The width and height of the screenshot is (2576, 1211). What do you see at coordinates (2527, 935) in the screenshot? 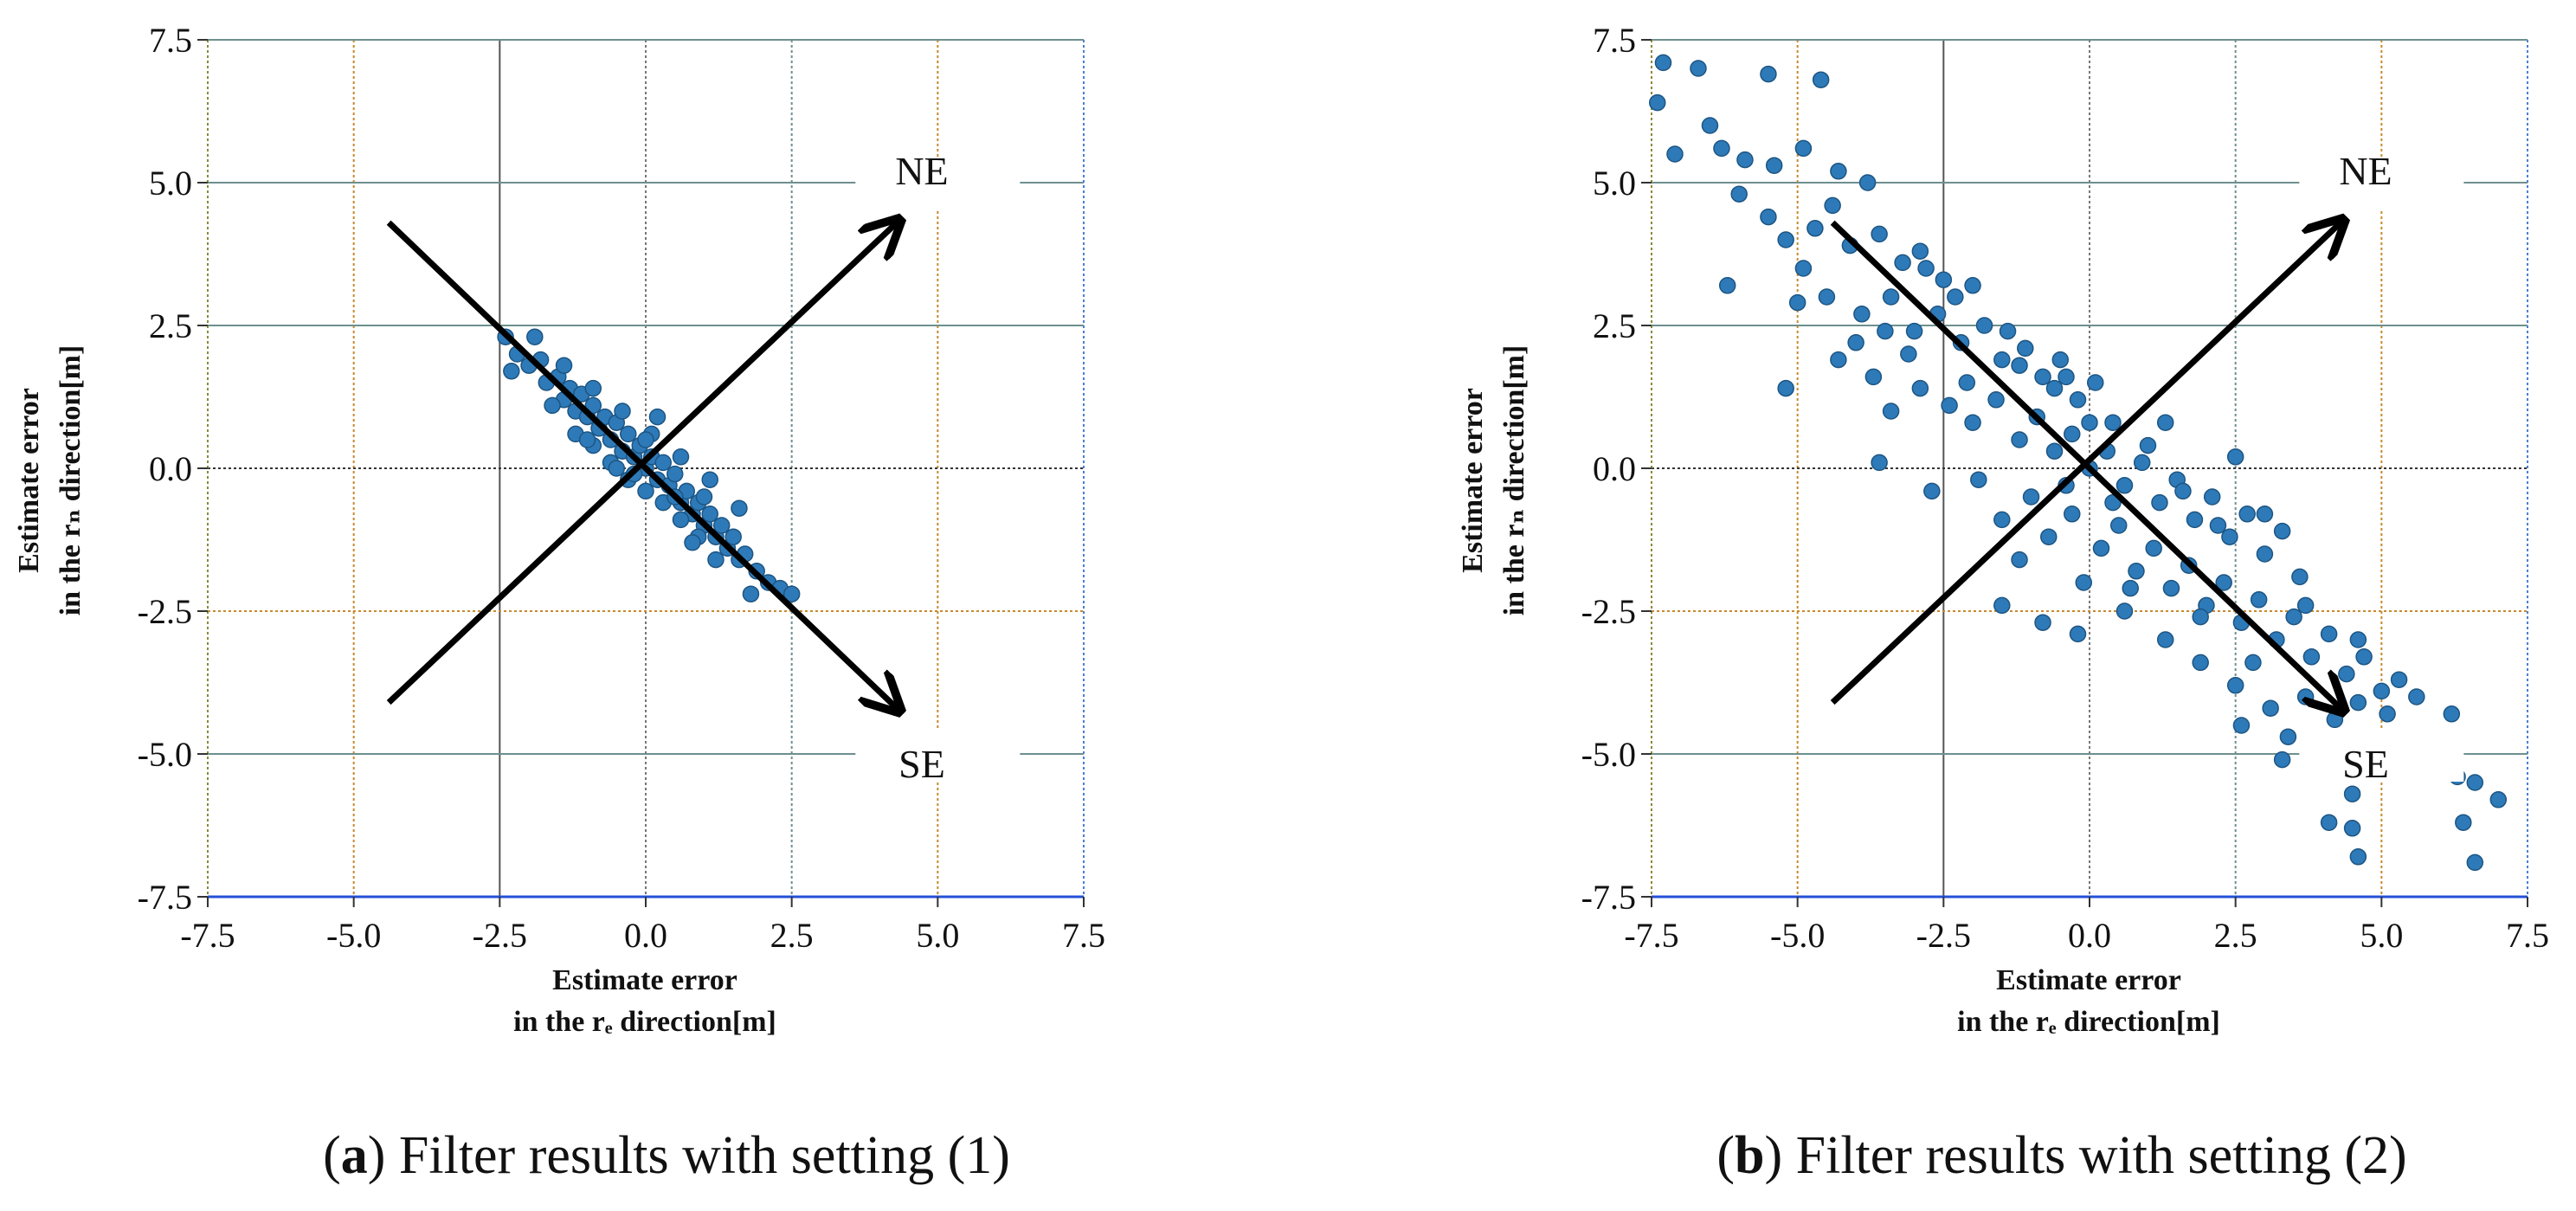
I see `panel-b-x-tick-label: 7.5` at bounding box center [2527, 935].